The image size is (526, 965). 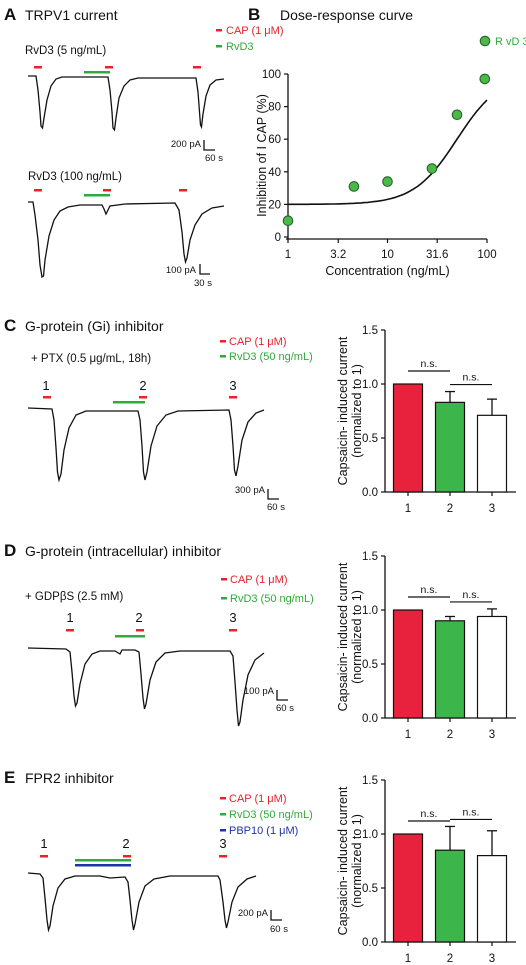 I want to click on scale-y-d: 100 pA, so click(x=259, y=691).